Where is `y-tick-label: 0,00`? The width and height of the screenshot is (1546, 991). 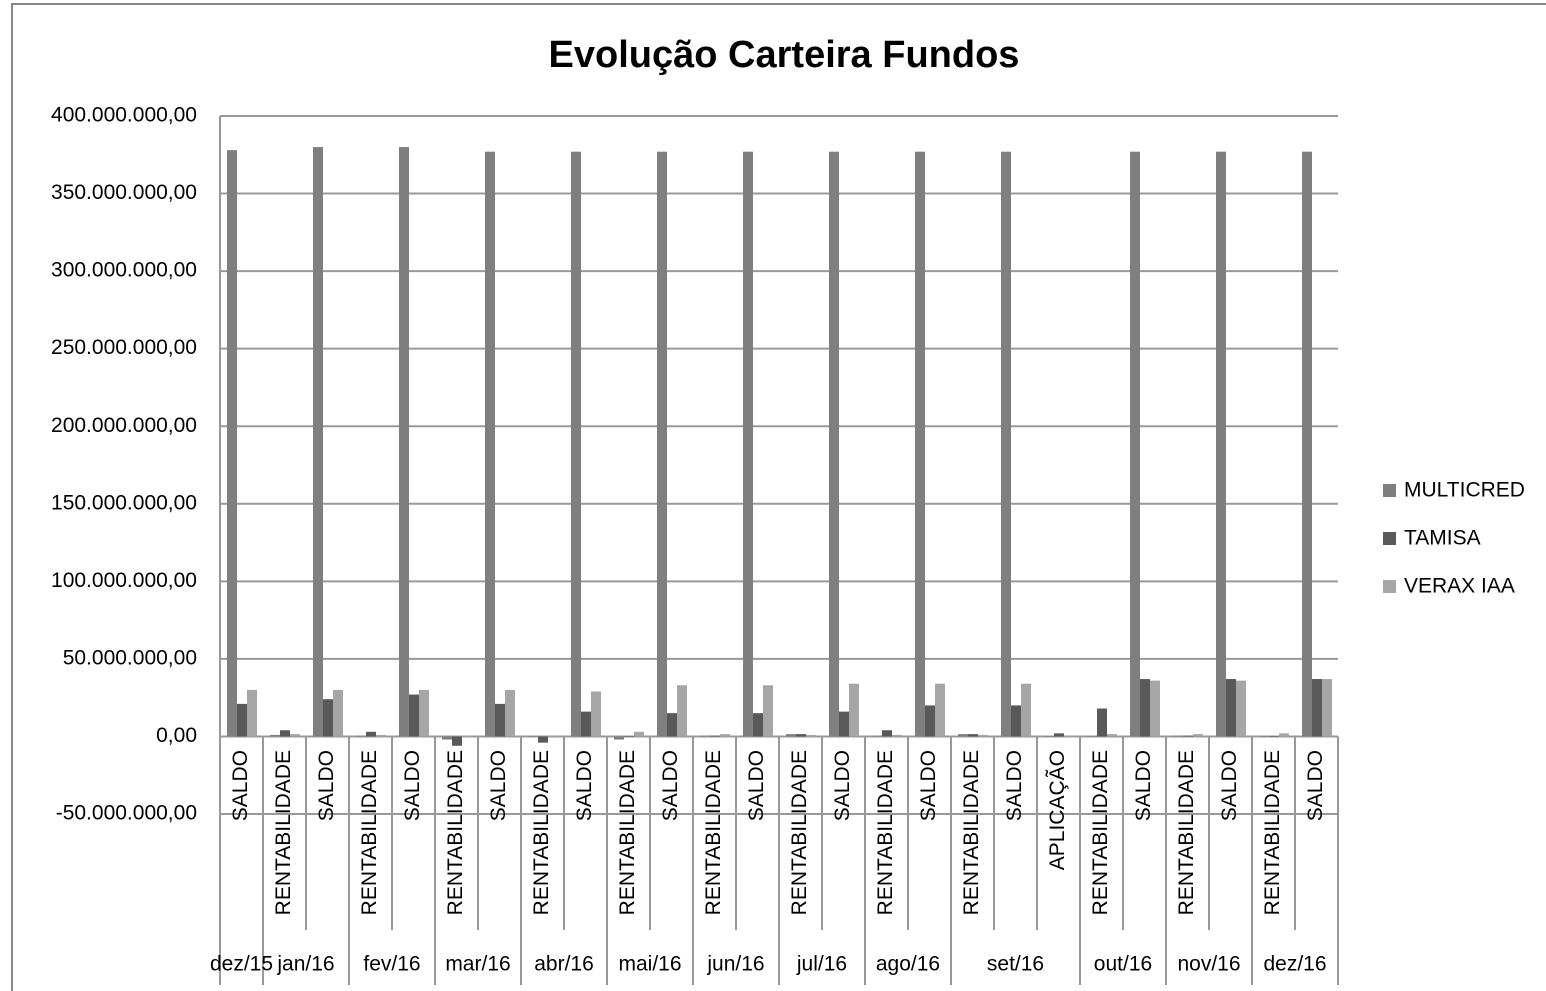
y-tick-label: 0,00 is located at coordinates (176, 735).